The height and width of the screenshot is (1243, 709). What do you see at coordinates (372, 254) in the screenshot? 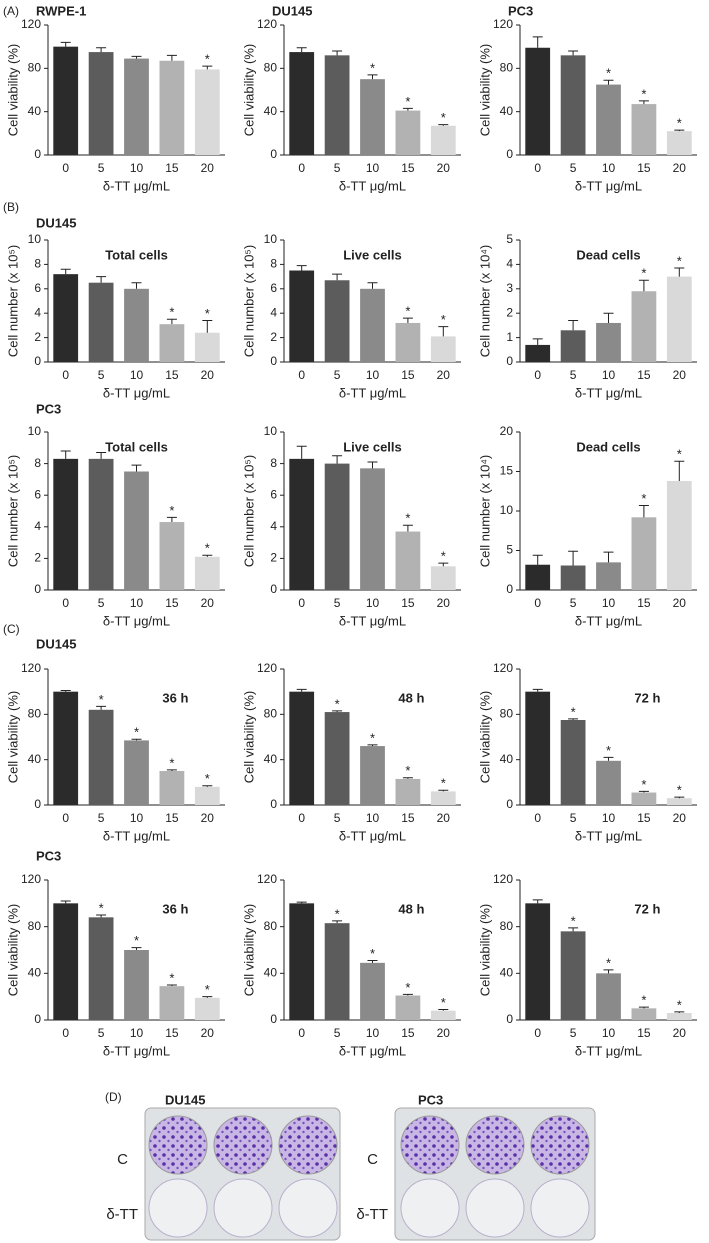
I see `chart-title: Live cells` at bounding box center [372, 254].